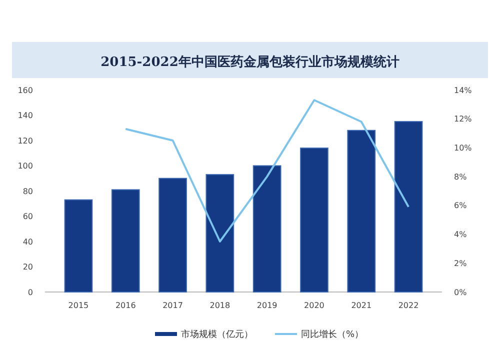 The image size is (500, 362). Describe the element at coordinates (25, 141) in the screenshot. I see `y-tick-label: 120` at that location.